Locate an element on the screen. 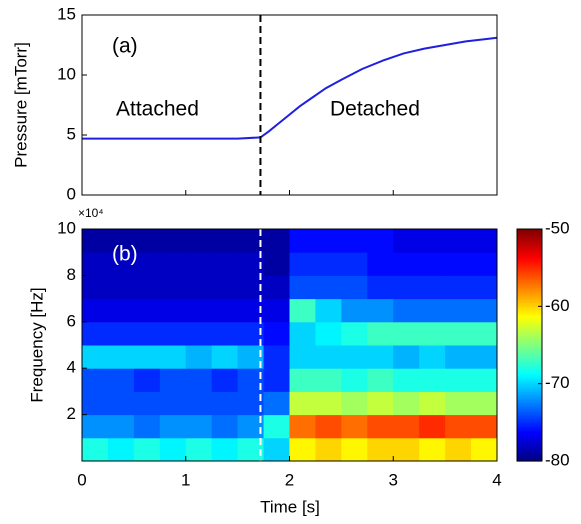 The image size is (581, 524). y-tick-label: 8 is located at coordinates (71, 274).